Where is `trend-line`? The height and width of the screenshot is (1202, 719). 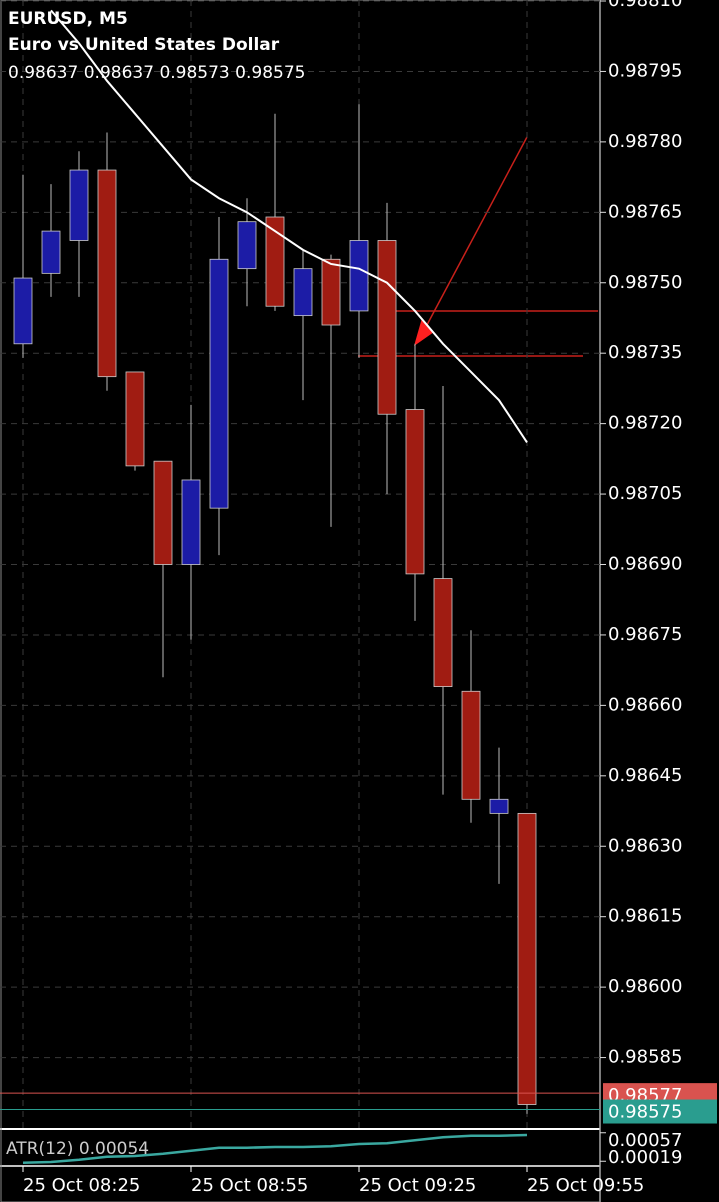 trend-line is located at coordinates (473, 237).